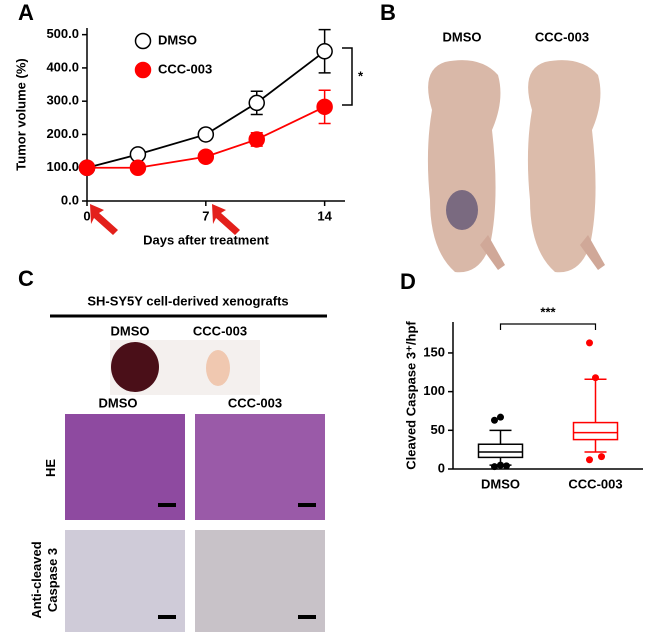 This screenshot has width=658, height=633. Describe the element at coordinates (388, 12) in the screenshot. I see `panel-letter: B` at that location.